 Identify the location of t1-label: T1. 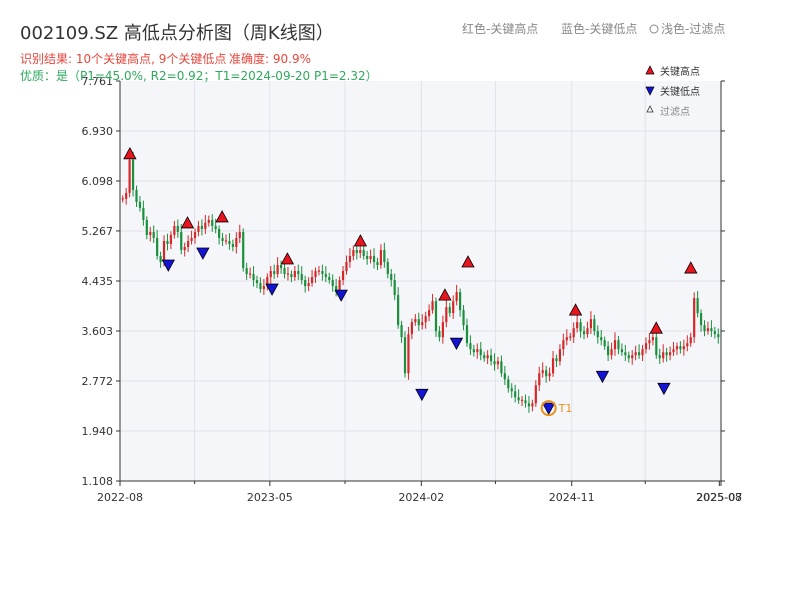
(565, 408).